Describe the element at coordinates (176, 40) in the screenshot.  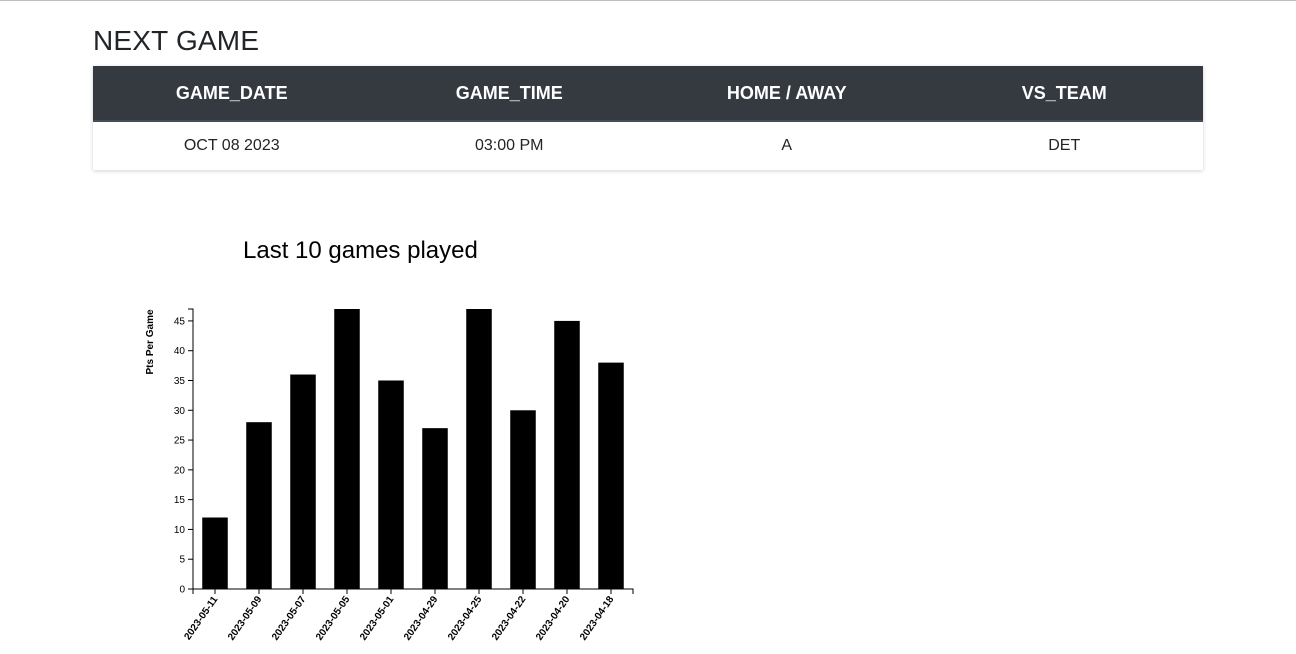
I see `next-game-title: NEXT GAME` at that location.